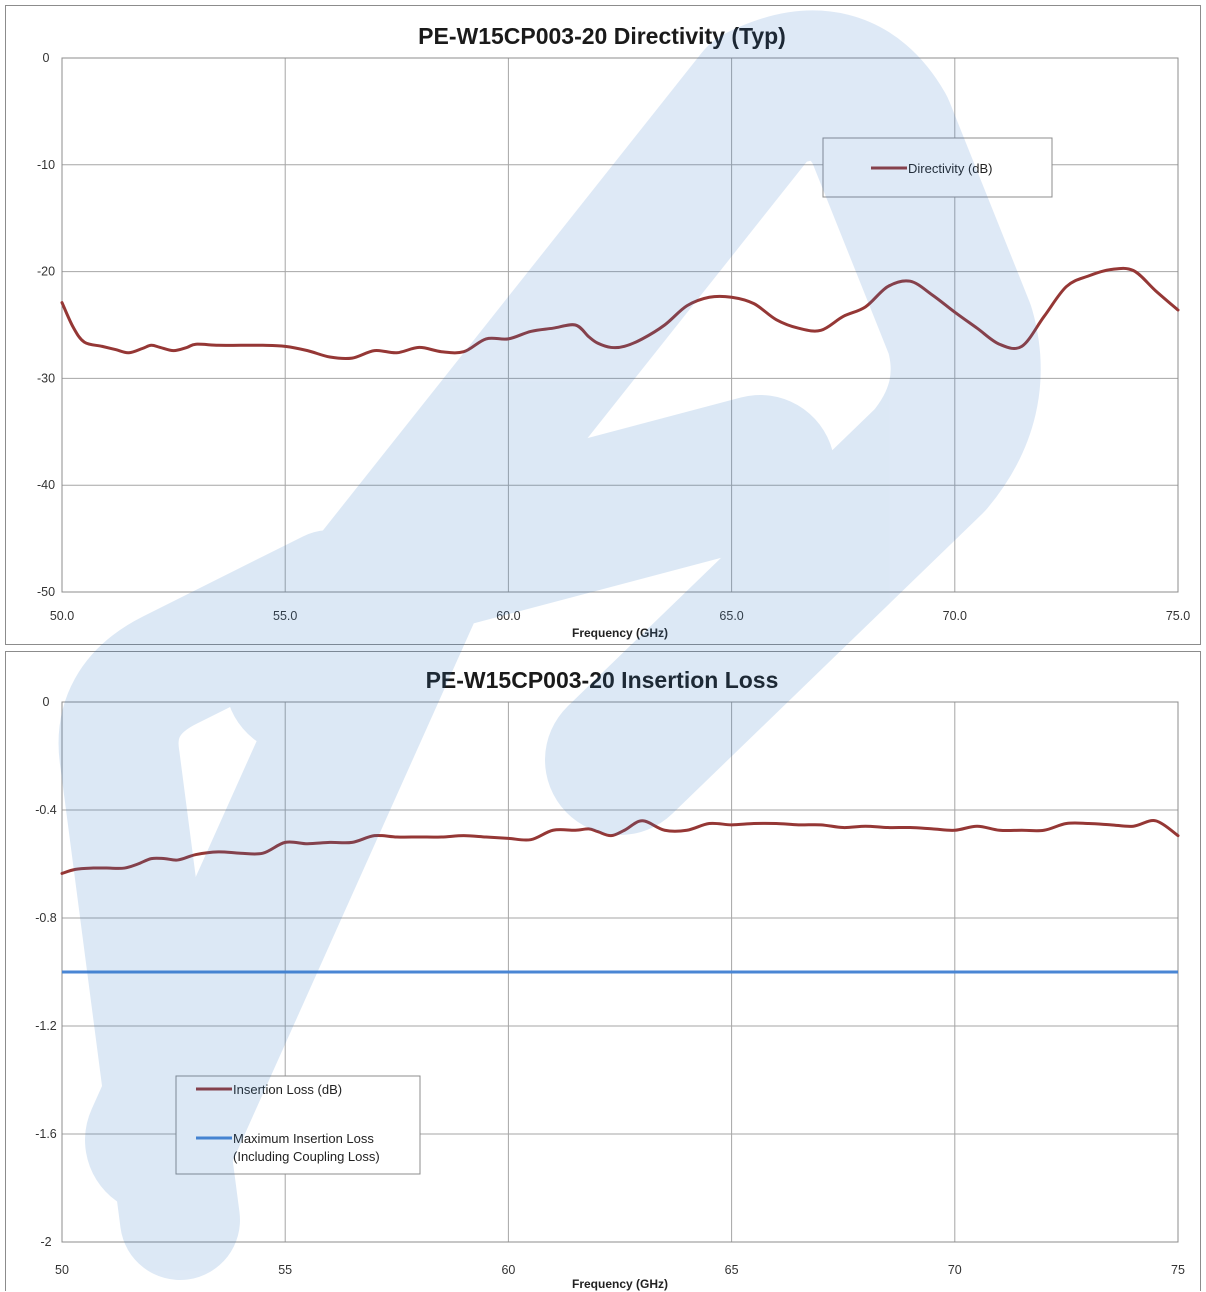  I want to click on y-tick-label: -20, so click(46, 272).